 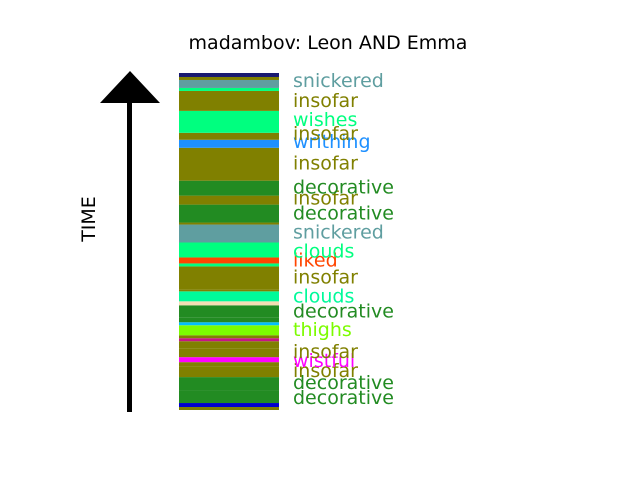 What do you see at coordinates (338, 233) in the screenshot?
I see `segment-label-11: snickered` at bounding box center [338, 233].